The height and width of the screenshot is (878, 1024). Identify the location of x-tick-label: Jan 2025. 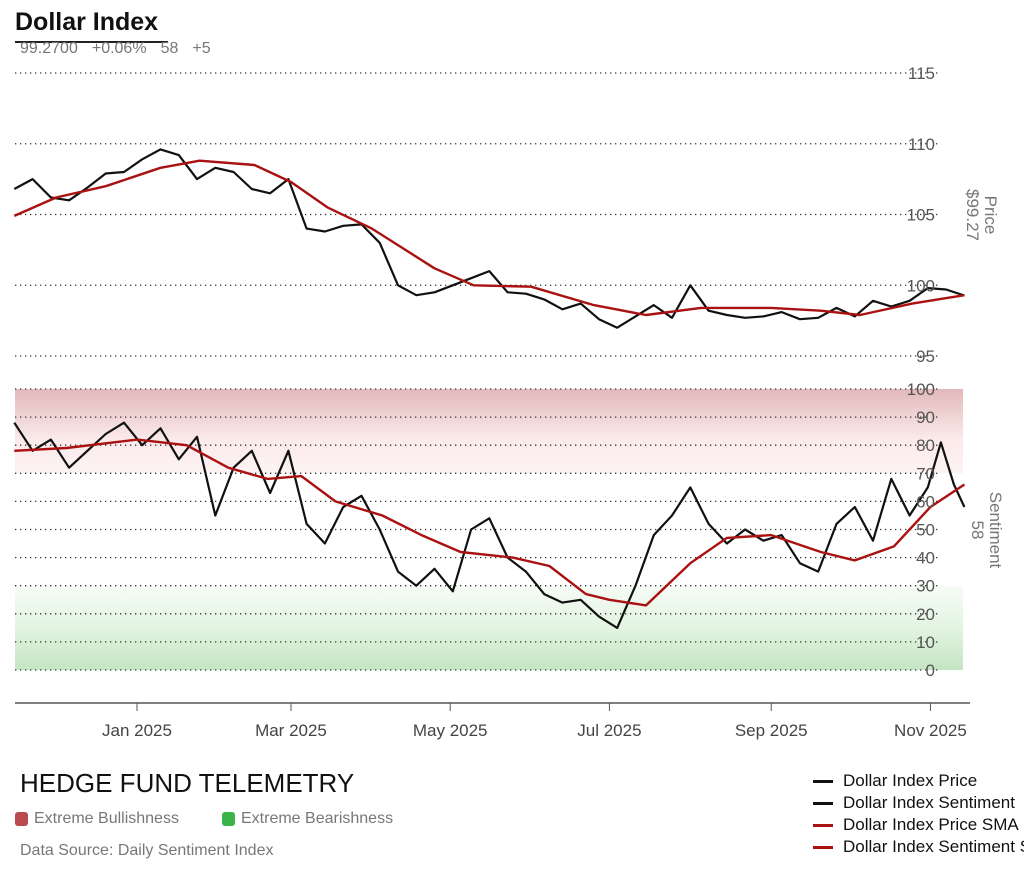
(137, 730).